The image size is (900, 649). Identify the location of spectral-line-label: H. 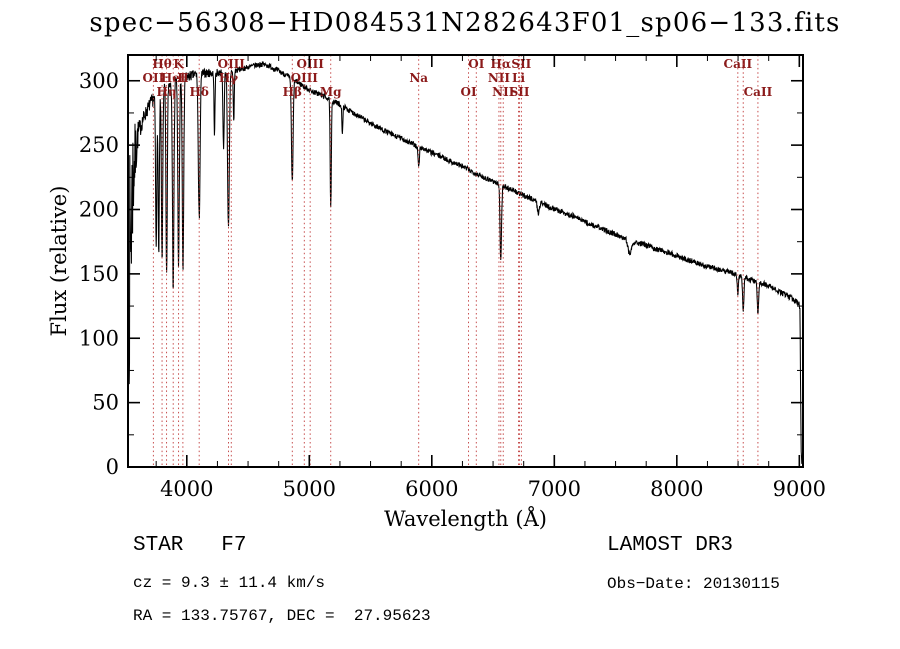
(182, 78).